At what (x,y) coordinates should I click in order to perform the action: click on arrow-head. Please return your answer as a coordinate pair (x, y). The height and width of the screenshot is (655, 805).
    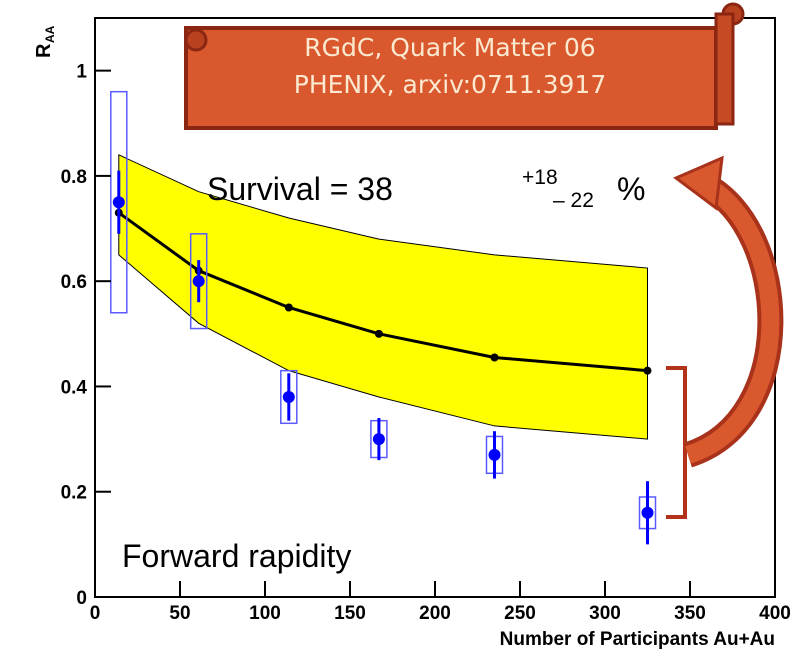
    Looking at the image, I should click on (698, 183).